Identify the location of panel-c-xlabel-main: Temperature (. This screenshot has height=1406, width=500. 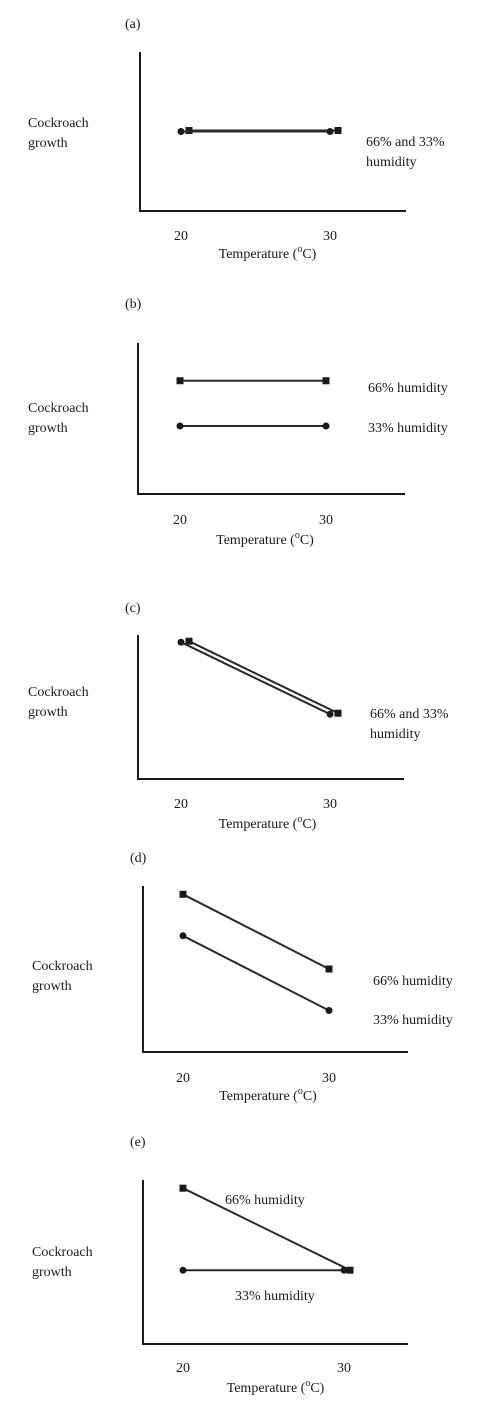
(258, 824).